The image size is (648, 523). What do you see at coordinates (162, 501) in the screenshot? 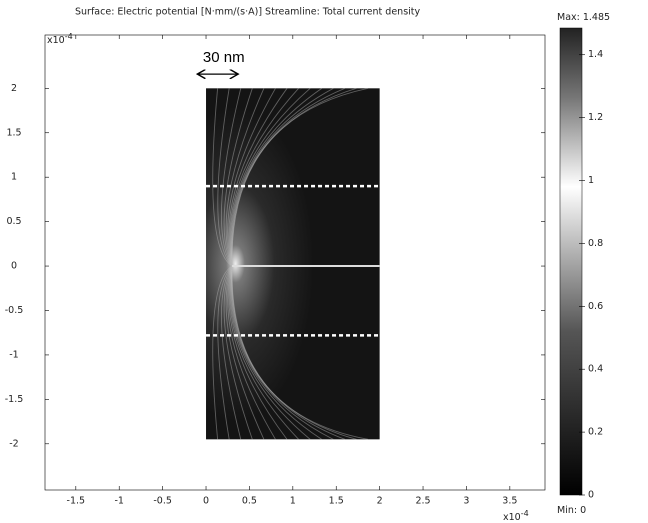
I see `x-tick-label: -0.5` at bounding box center [162, 501].